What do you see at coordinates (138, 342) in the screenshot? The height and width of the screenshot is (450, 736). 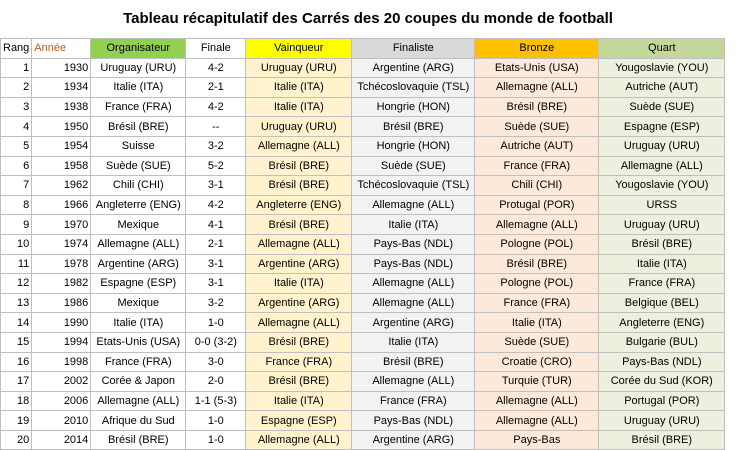 I see `cell-organisateur: Etats-Unis (USA)` at bounding box center [138, 342].